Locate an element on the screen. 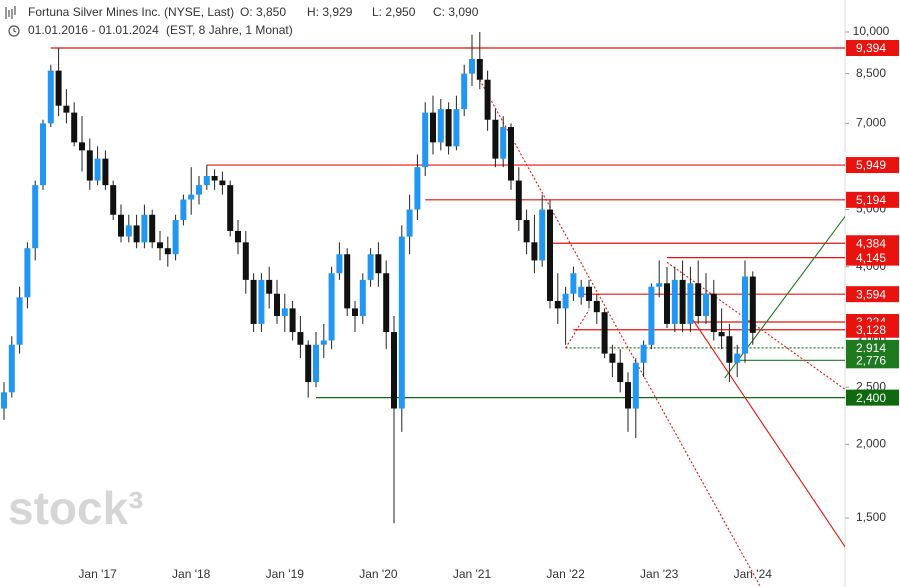  period-info: (EST, 8 Jahre, 1 Monat) is located at coordinates (229, 30).